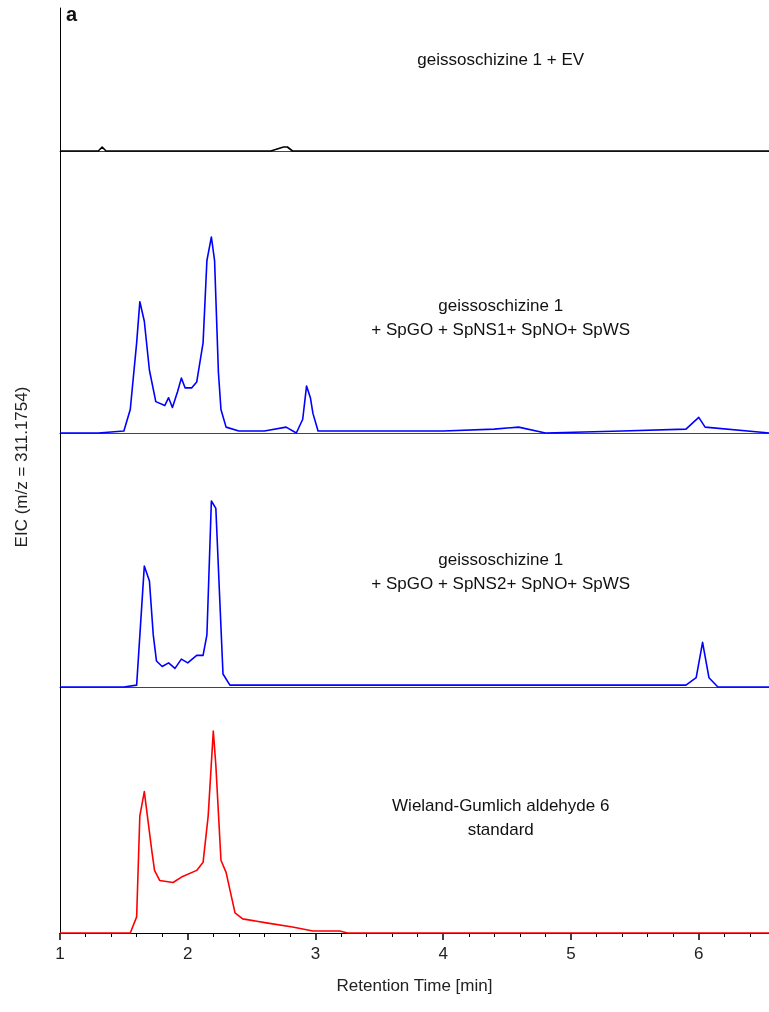  Describe the element at coordinates (501, 571) in the screenshot. I see `text: geissoschizine 1 + SpGO + SpNS2+ SpNO+ SpWS` at that location.